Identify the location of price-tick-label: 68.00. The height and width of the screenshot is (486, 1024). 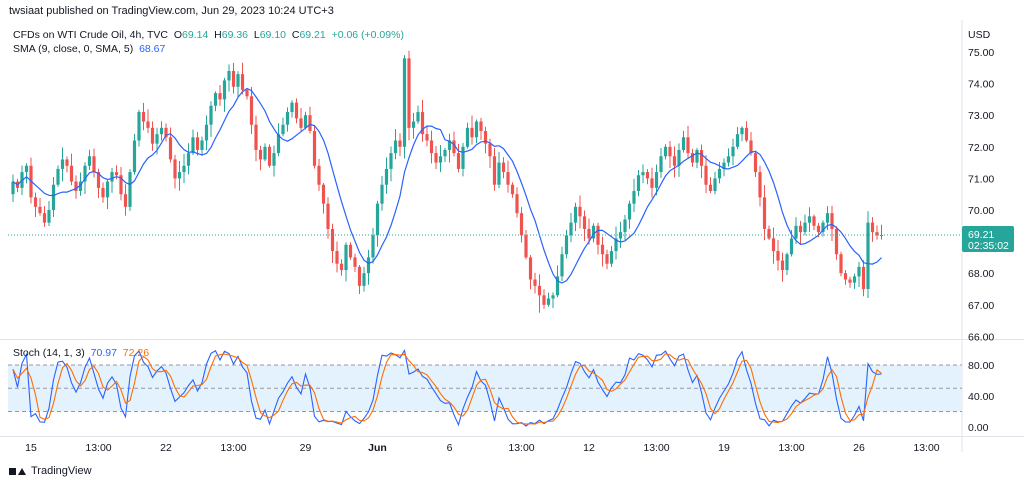
(981, 274).